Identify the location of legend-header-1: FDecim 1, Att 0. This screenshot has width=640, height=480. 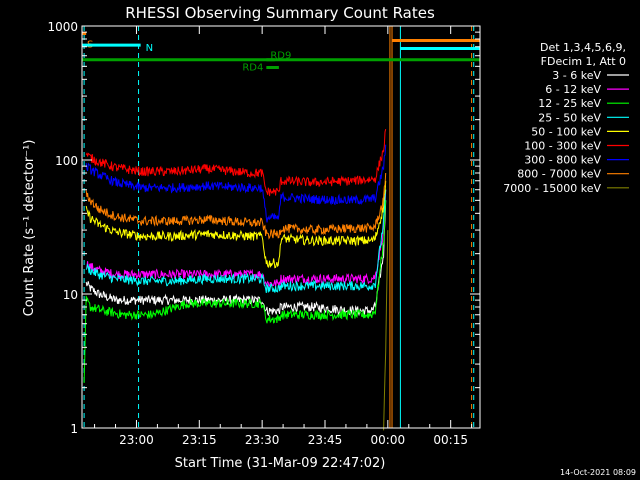
(583, 61).